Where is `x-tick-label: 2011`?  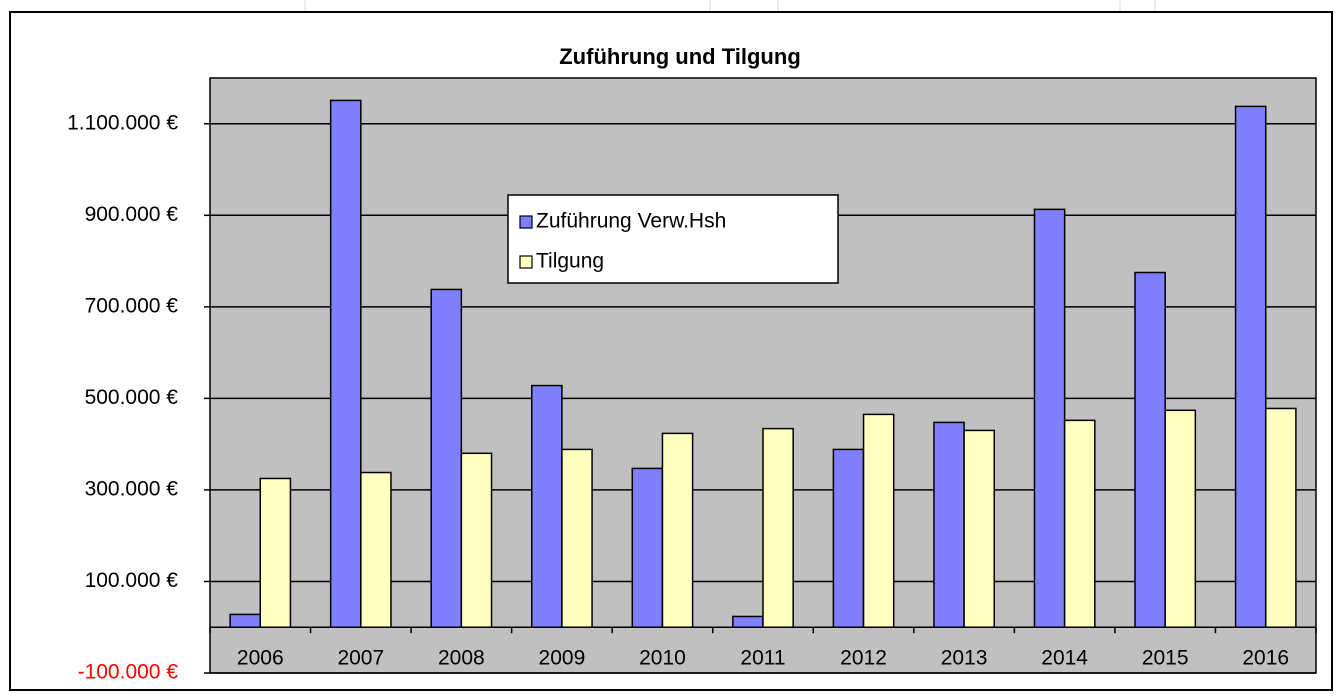 x-tick-label: 2011 is located at coordinates (762, 658).